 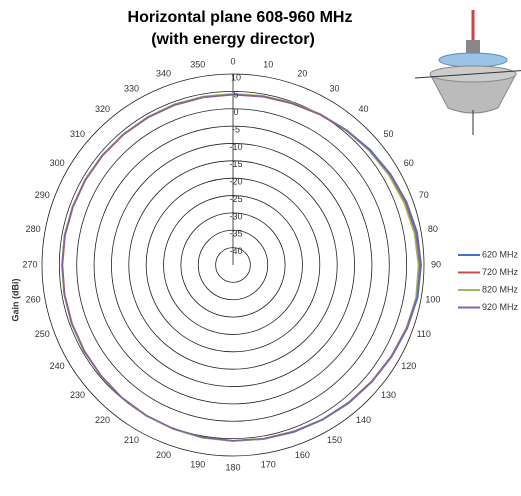 I want to click on angle-label: 0, so click(x=232, y=61).